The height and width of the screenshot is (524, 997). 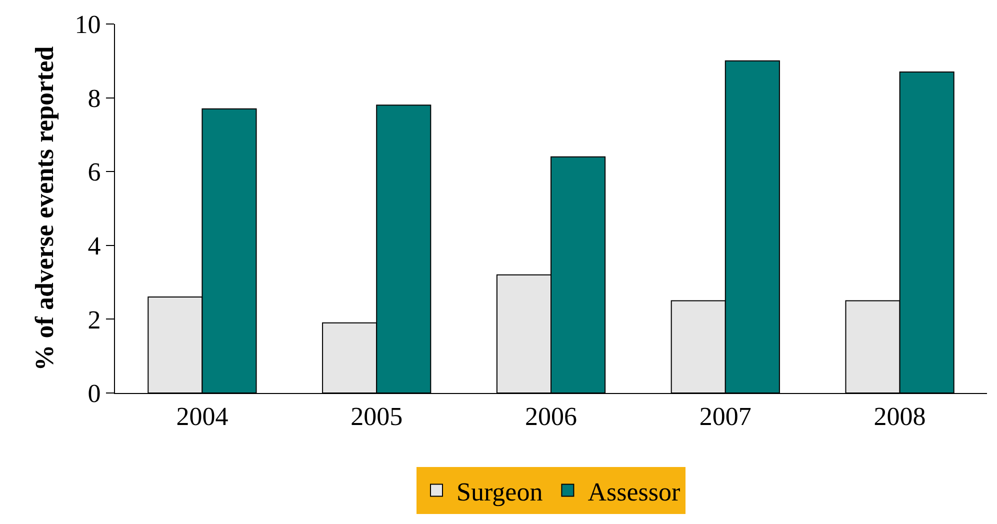 What do you see at coordinates (44, 208) in the screenshot?
I see `y-axis-title: % of adverse events reported` at bounding box center [44, 208].